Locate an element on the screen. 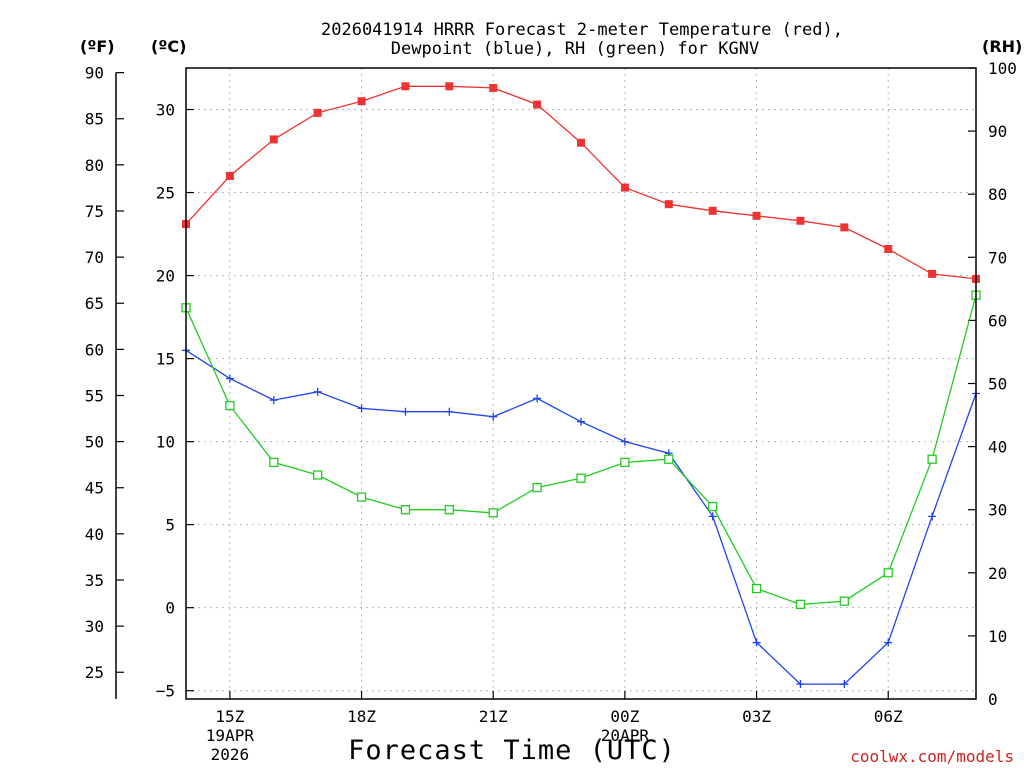  celsius-unit-label: (ºC) is located at coordinates (168, 46).